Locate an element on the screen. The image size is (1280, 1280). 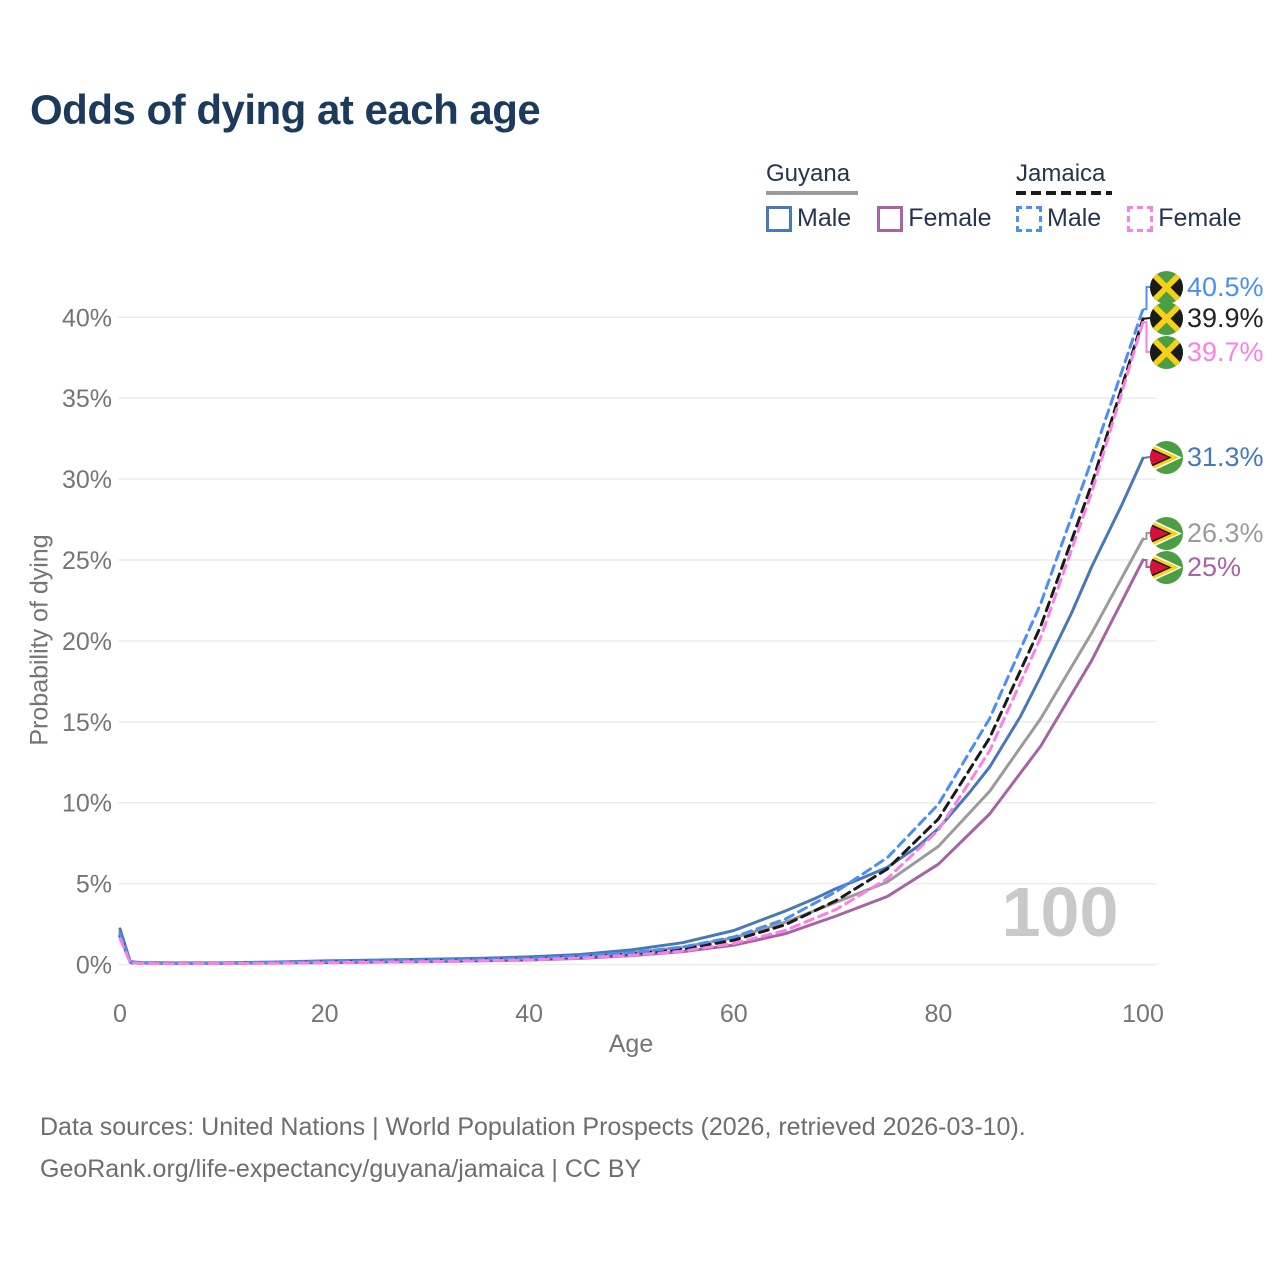
legend-linestyle-guyana is located at coordinates (812, 193).